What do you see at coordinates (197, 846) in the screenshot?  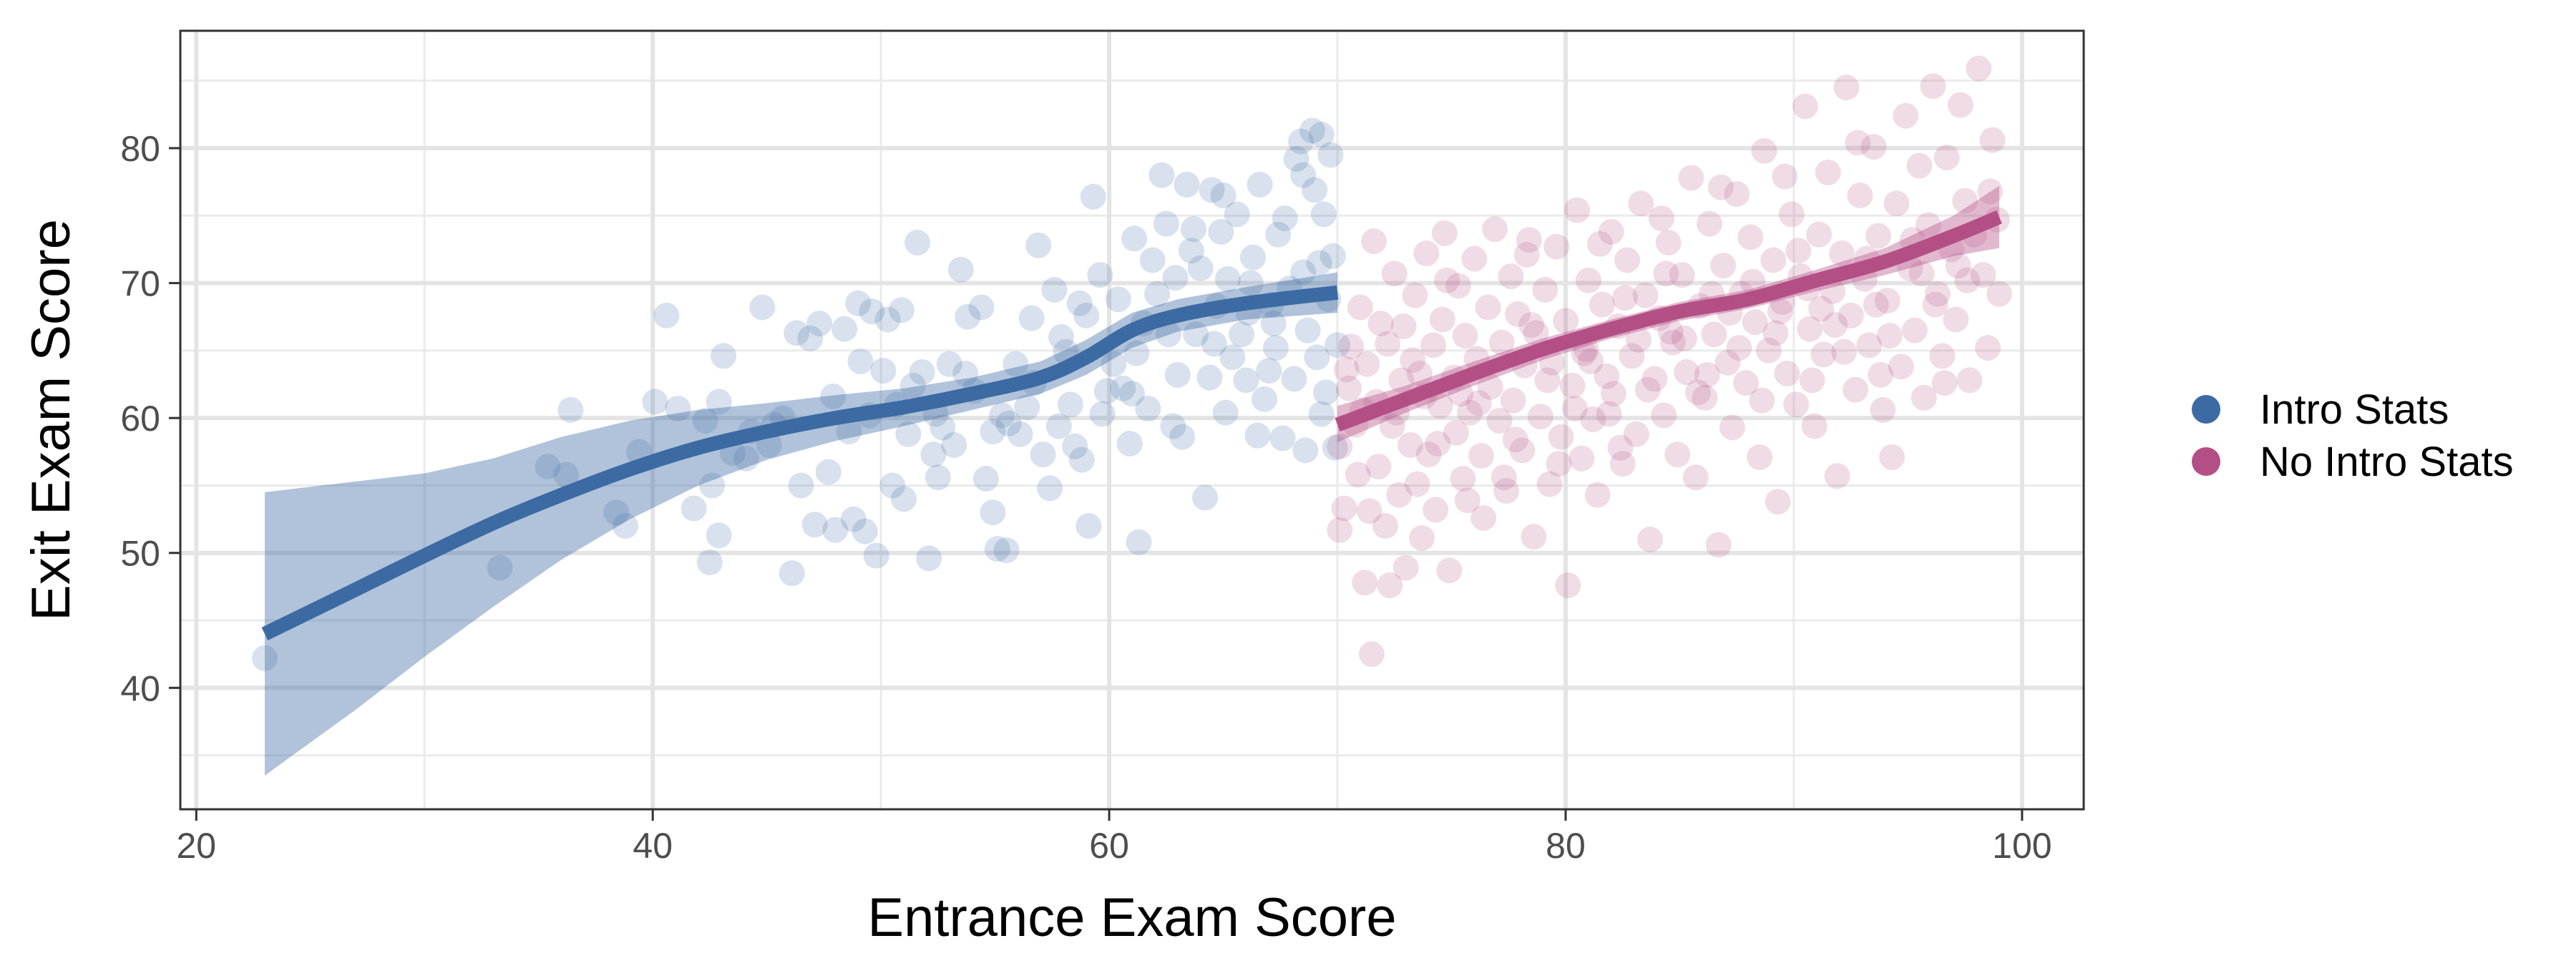 I see `x-tick-label: 20` at bounding box center [197, 846].